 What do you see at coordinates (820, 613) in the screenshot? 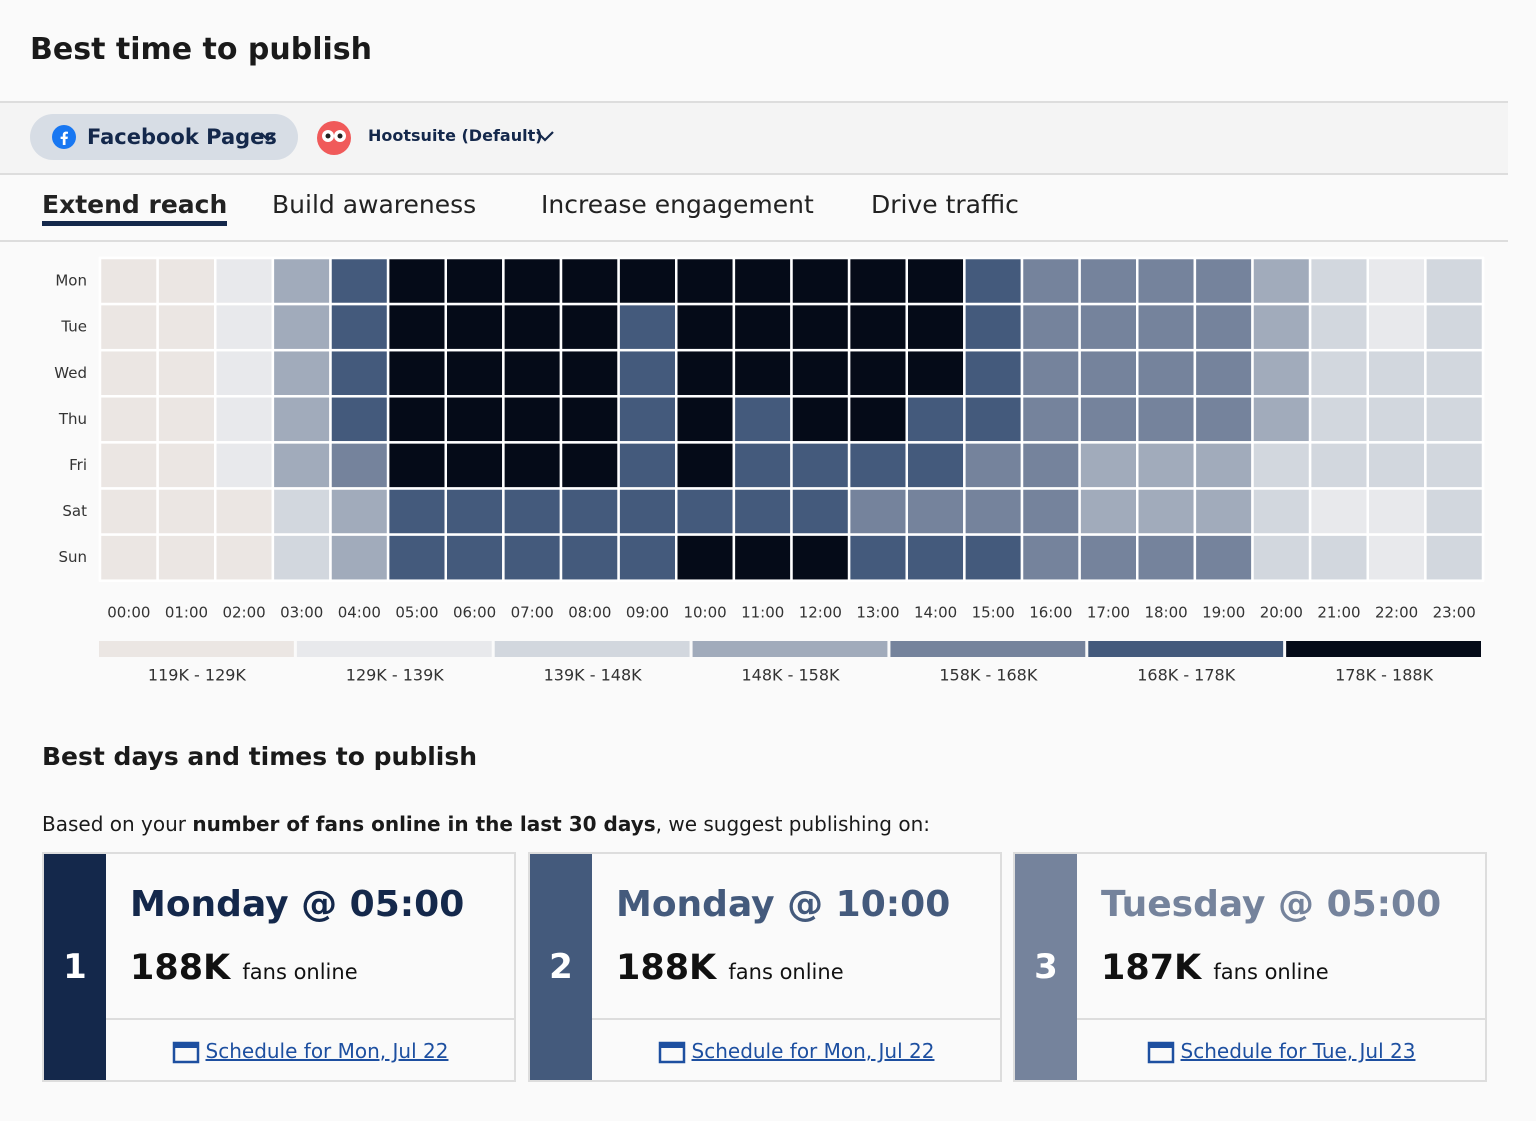
I see `column-label: 12:00` at bounding box center [820, 613].